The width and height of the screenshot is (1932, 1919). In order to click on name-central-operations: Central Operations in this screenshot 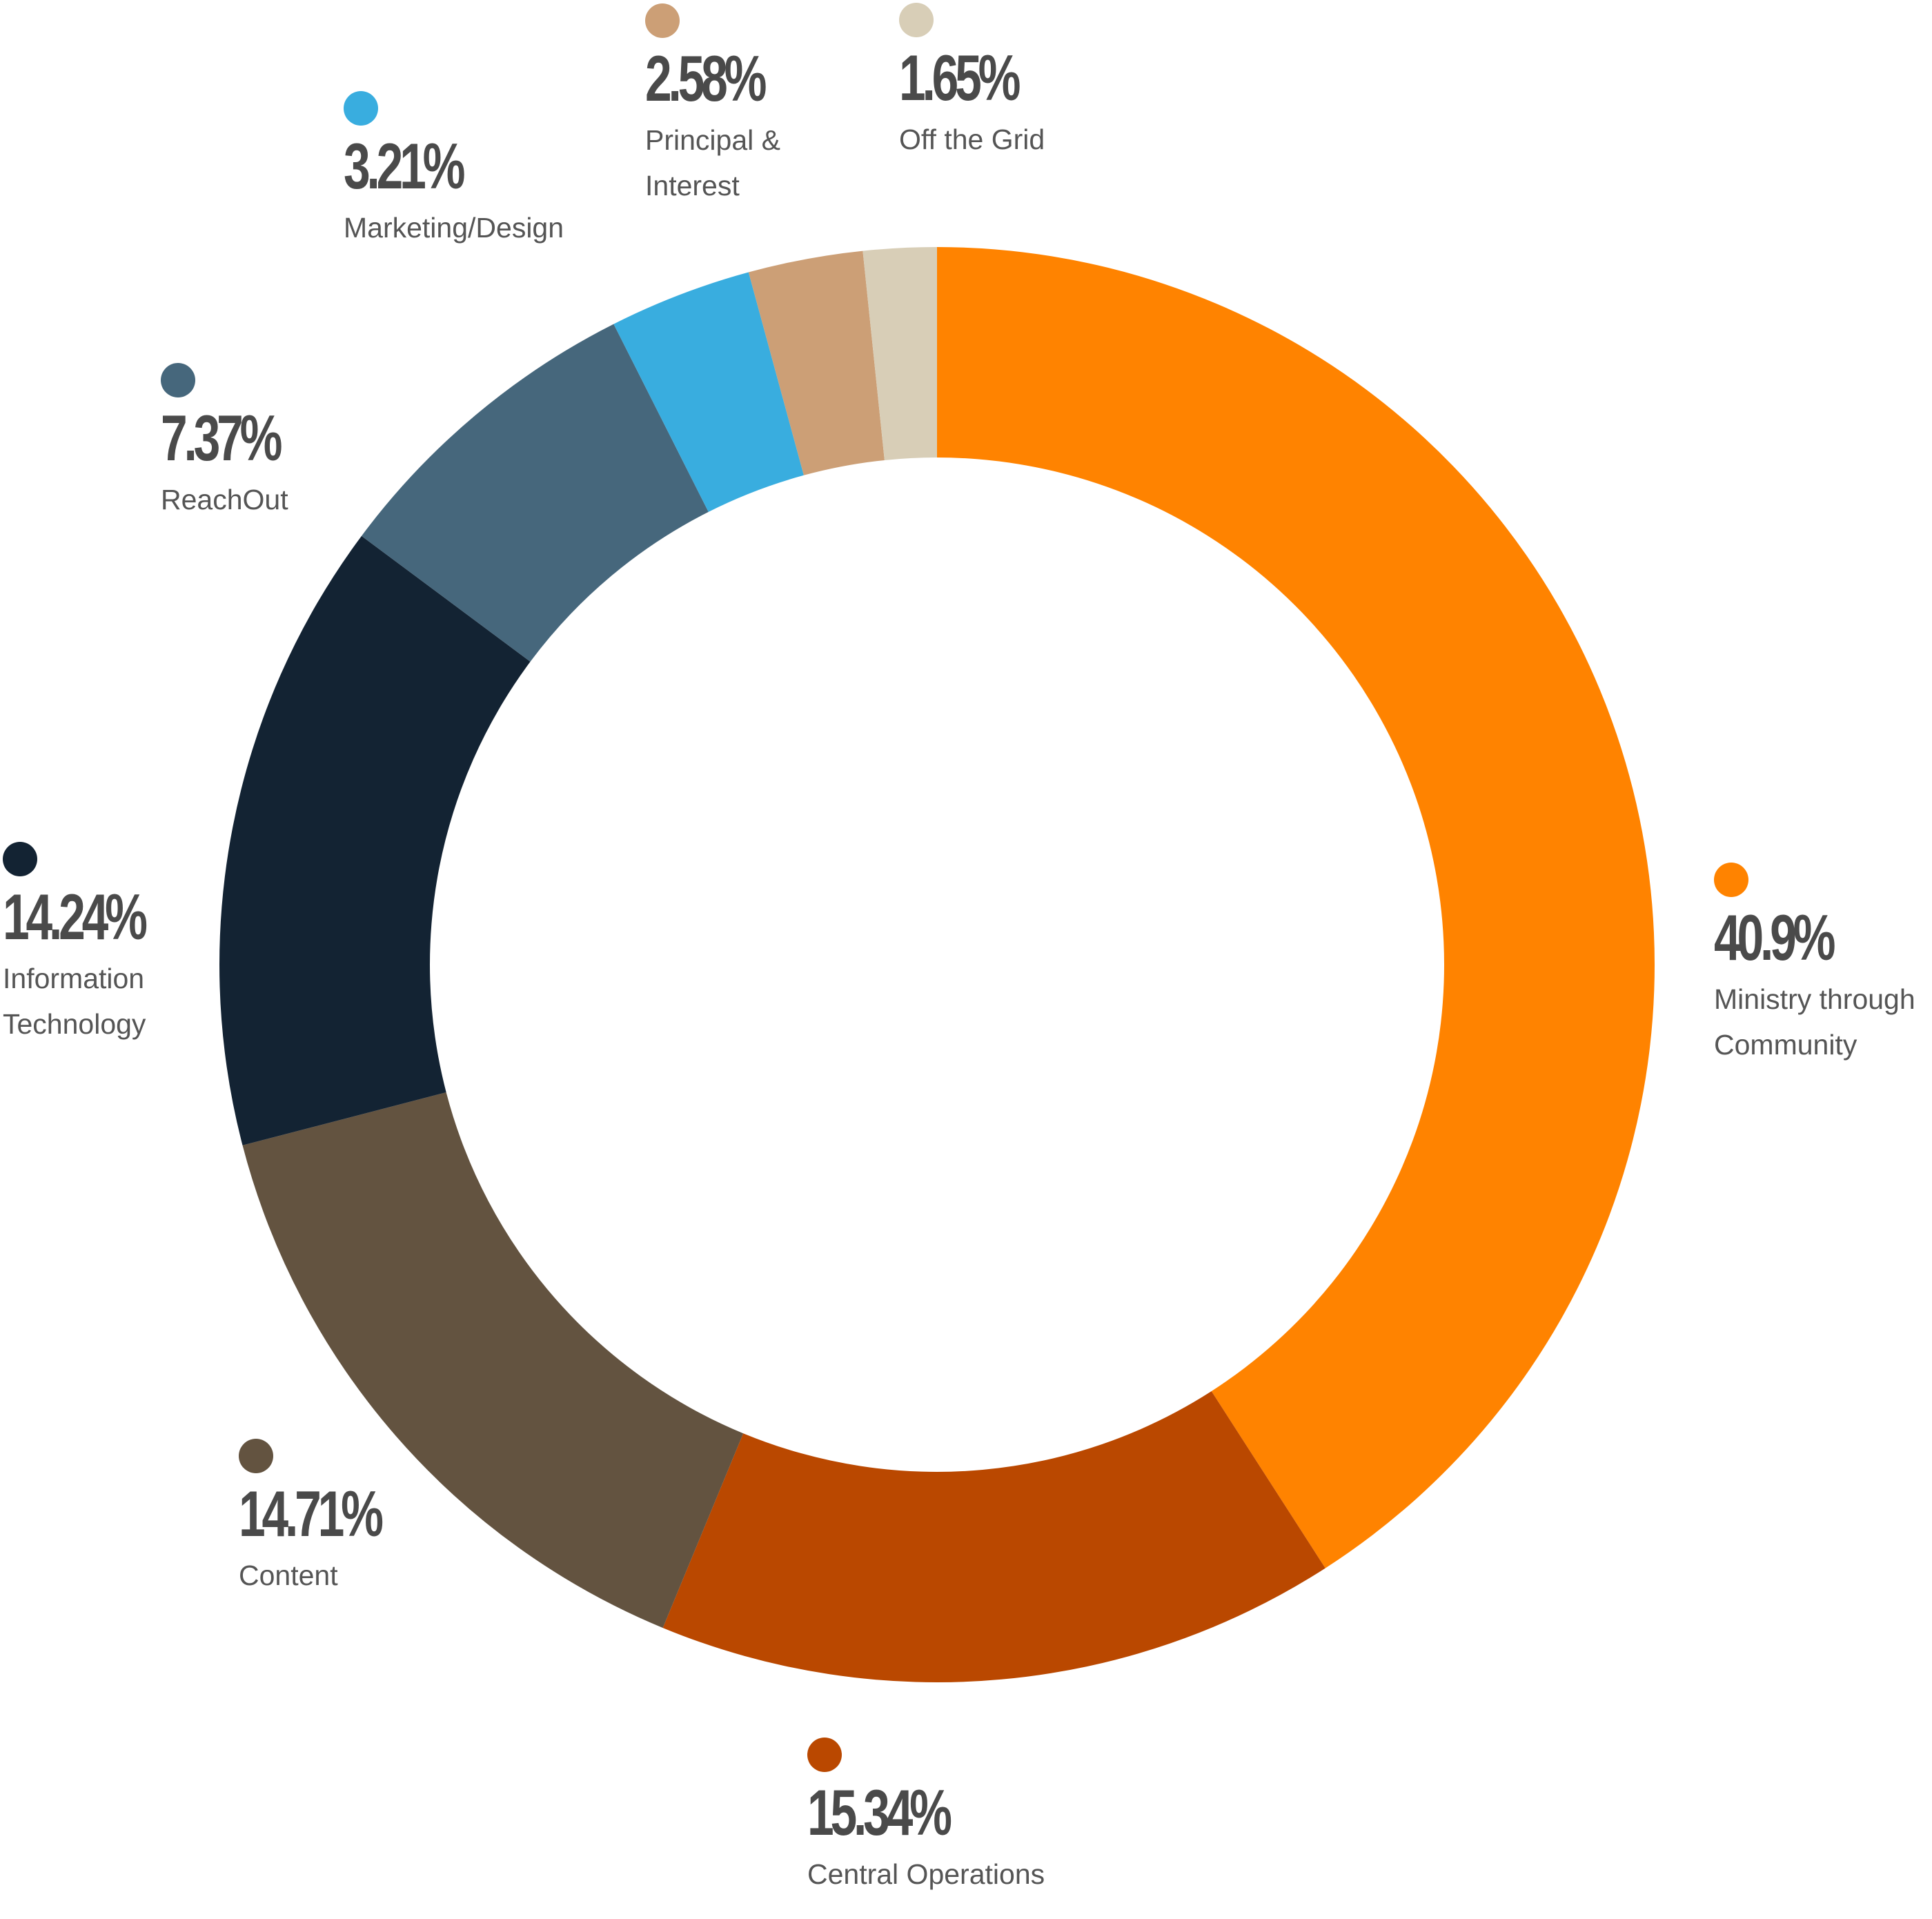, I will do `click(926, 1874)`.